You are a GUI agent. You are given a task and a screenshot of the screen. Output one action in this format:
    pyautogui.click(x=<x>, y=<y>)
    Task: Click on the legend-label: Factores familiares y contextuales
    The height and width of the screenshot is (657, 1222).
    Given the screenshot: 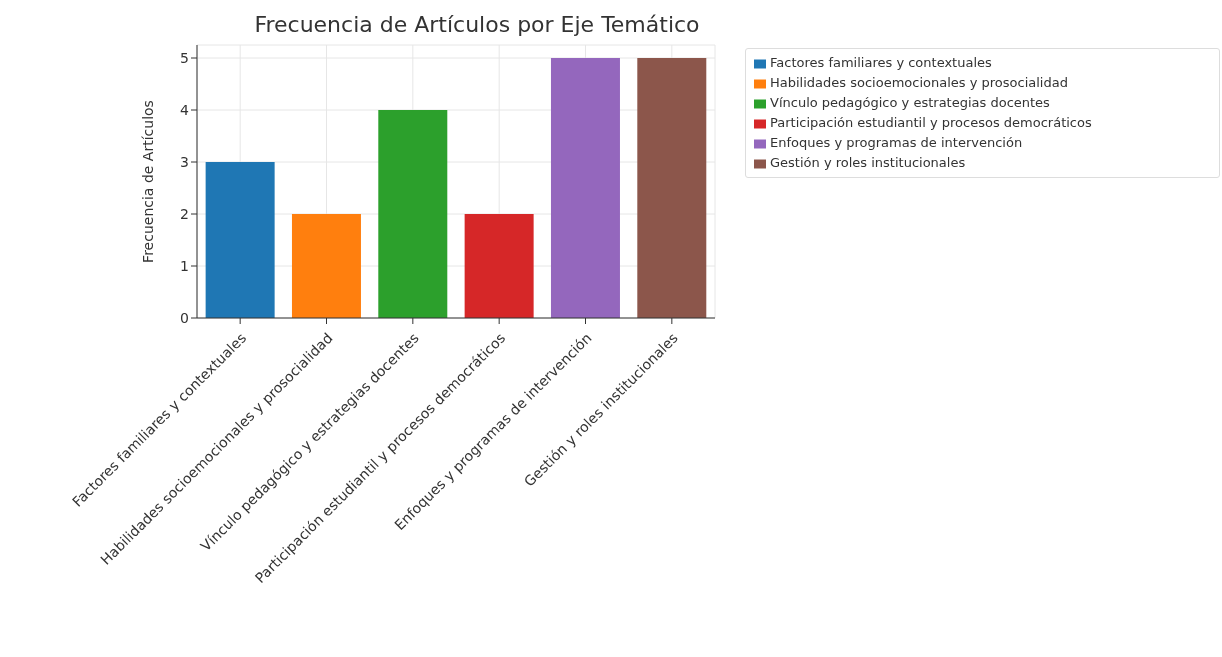 What is the action you would take?
    pyautogui.click(x=881, y=62)
    